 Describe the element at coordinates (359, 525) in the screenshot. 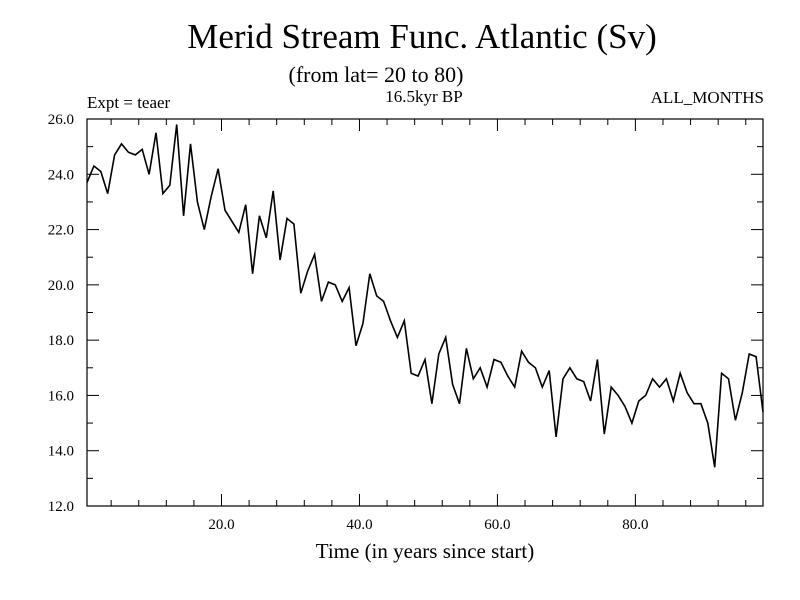

I see `x-tick-label: 40.0` at that location.